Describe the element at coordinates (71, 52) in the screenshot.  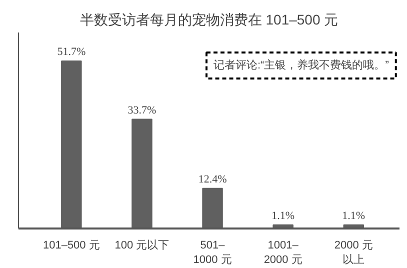
I see `data-label: 51.7%` at that location.